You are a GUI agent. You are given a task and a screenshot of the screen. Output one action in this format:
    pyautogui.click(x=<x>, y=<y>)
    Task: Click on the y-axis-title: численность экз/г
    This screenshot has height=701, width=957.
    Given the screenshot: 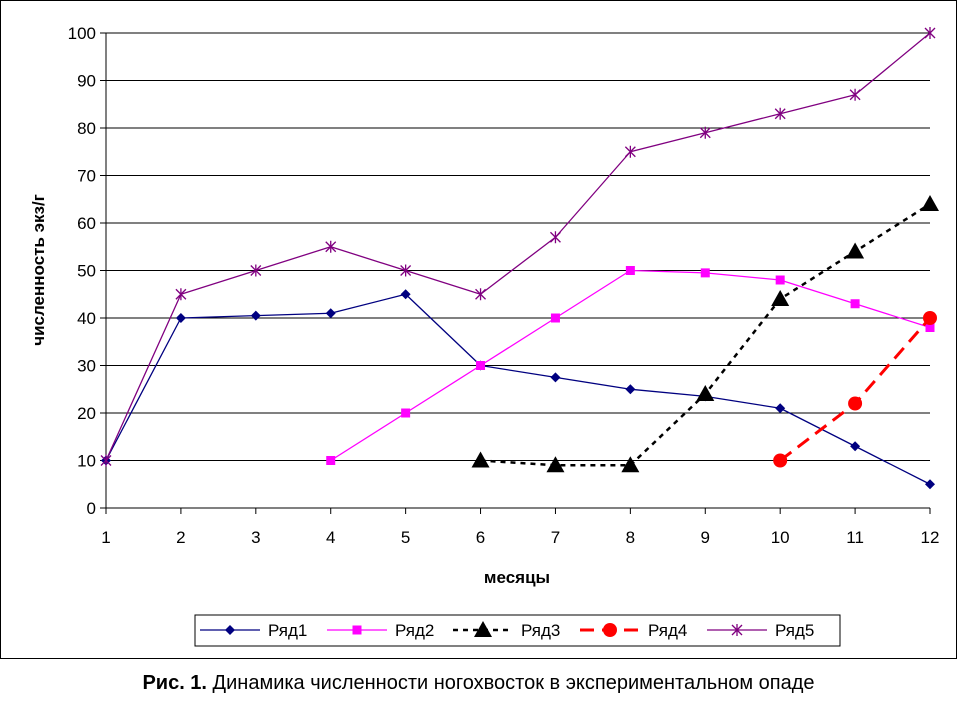 What is the action you would take?
    pyautogui.click(x=38, y=270)
    